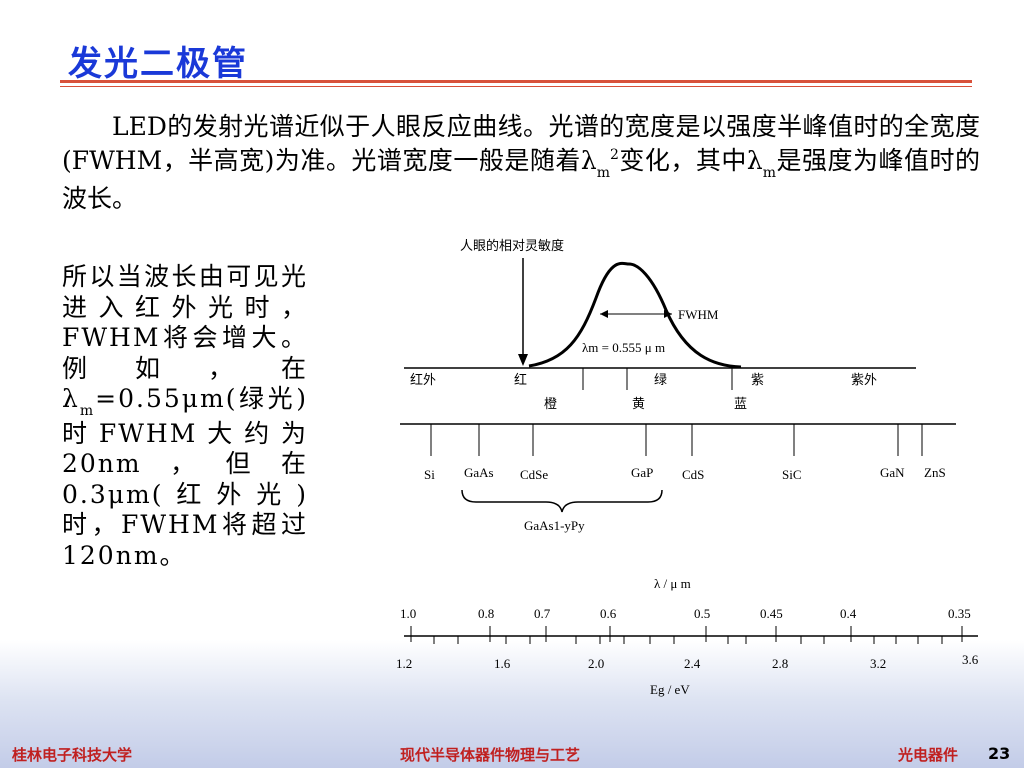 This screenshot has width=1024, height=768. Describe the element at coordinates (404, 663) in the screenshot. I see `energy-tick: 1.2` at that location.